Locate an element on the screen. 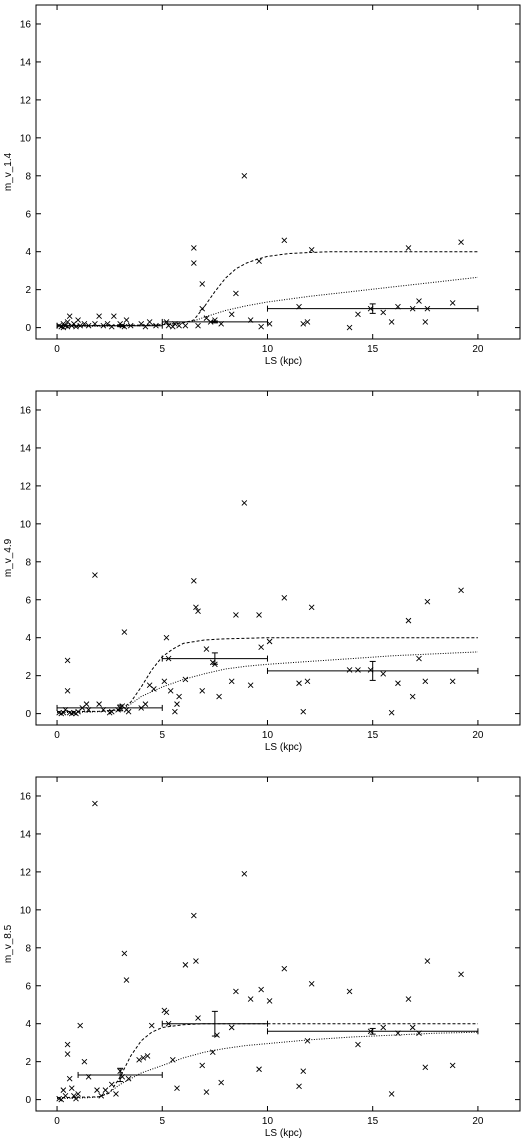 This screenshot has width=522, height=1144. x-tick-label: 20 is located at coordinates (478, 735).